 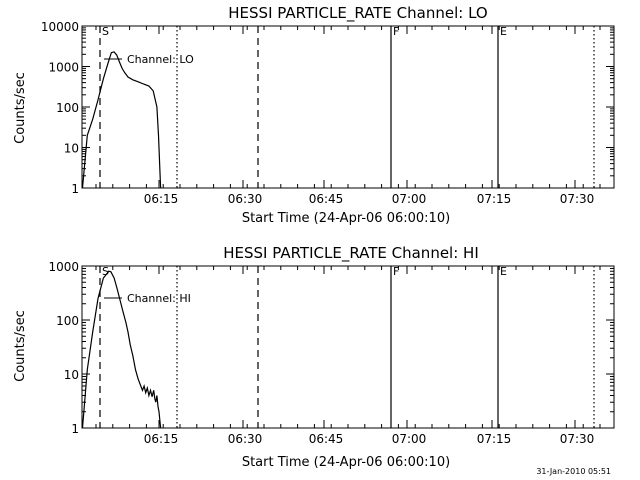 I want to click on y-tick-label: 10000, so click(x=60, y=27).